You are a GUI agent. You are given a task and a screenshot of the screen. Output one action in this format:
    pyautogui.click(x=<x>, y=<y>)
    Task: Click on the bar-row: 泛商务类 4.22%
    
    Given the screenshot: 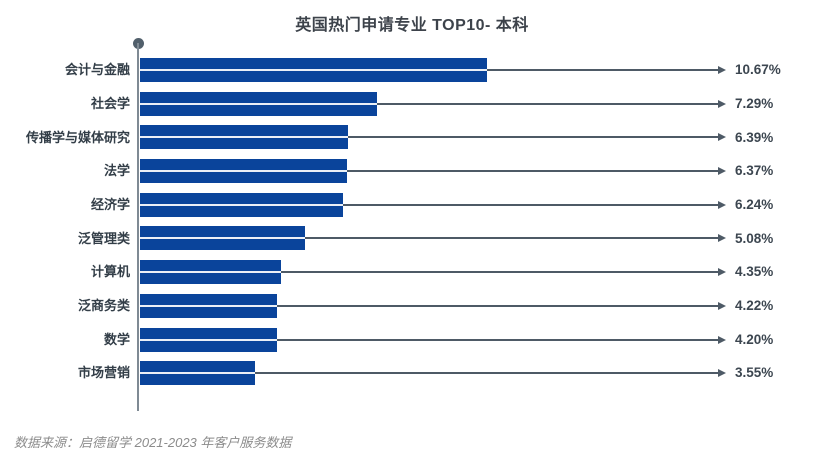 What is the action you would take?
    pyautogui.click(x=425, y=306)
    